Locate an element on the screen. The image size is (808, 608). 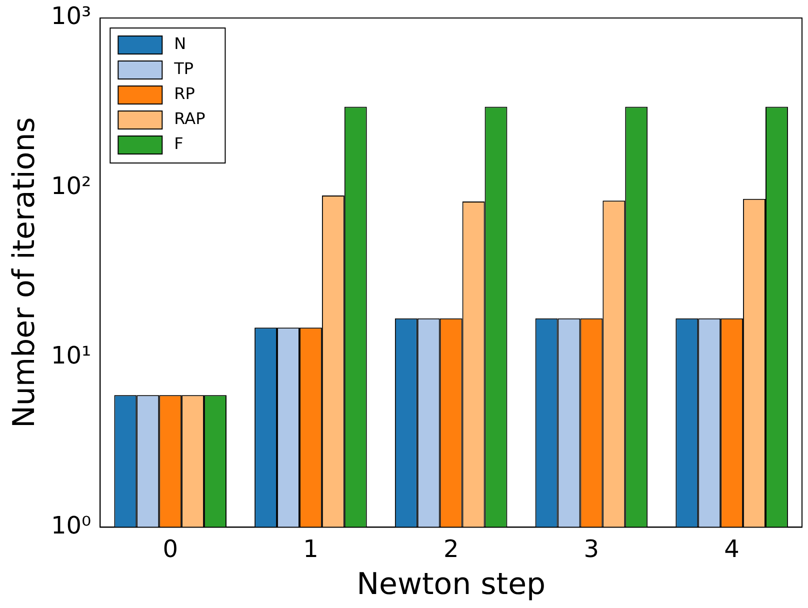
x-tick-label: 0 is located at coordinates (170, 548).